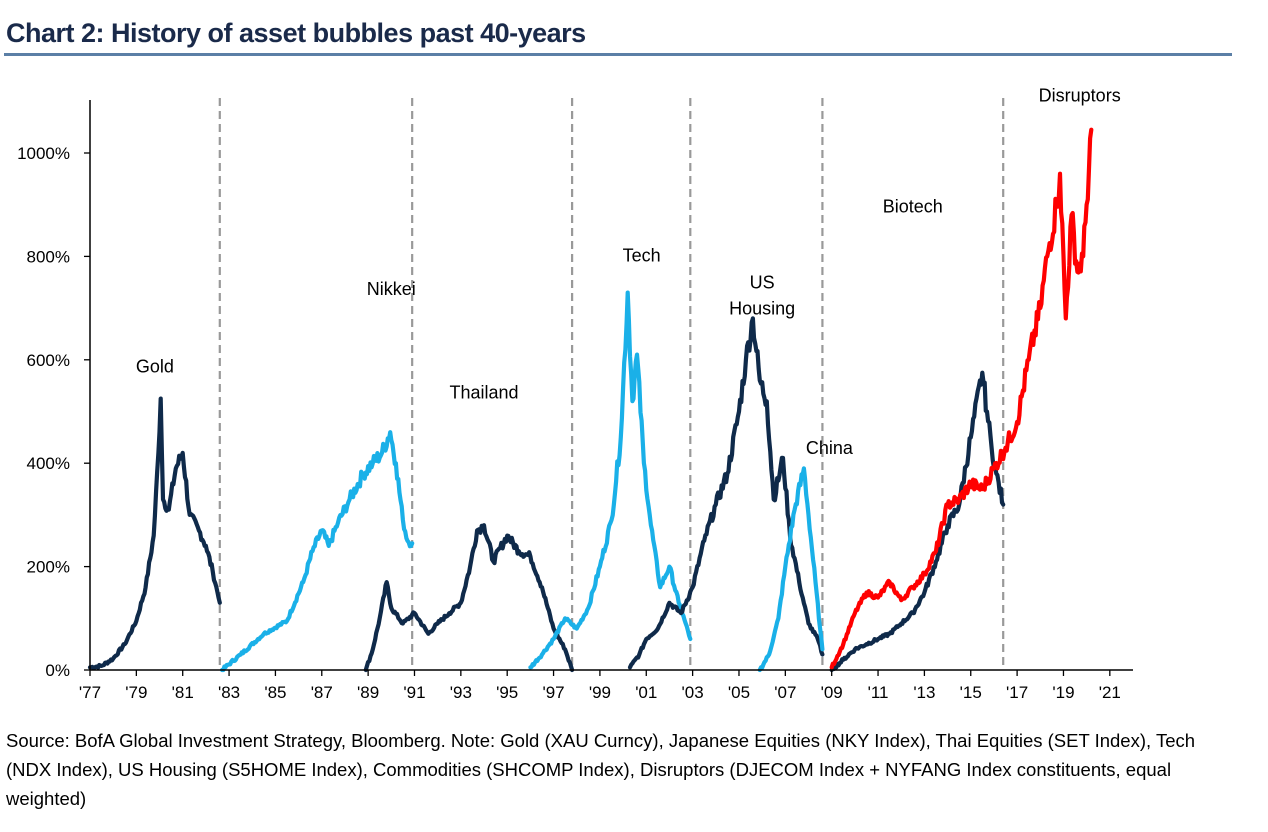 The width and height of the screenshot is (1268, 832). What do you see at coordinates (1110, 692) in the screenshot?
I see `x-tick-label: '21` at bounding box center [1110, 692].